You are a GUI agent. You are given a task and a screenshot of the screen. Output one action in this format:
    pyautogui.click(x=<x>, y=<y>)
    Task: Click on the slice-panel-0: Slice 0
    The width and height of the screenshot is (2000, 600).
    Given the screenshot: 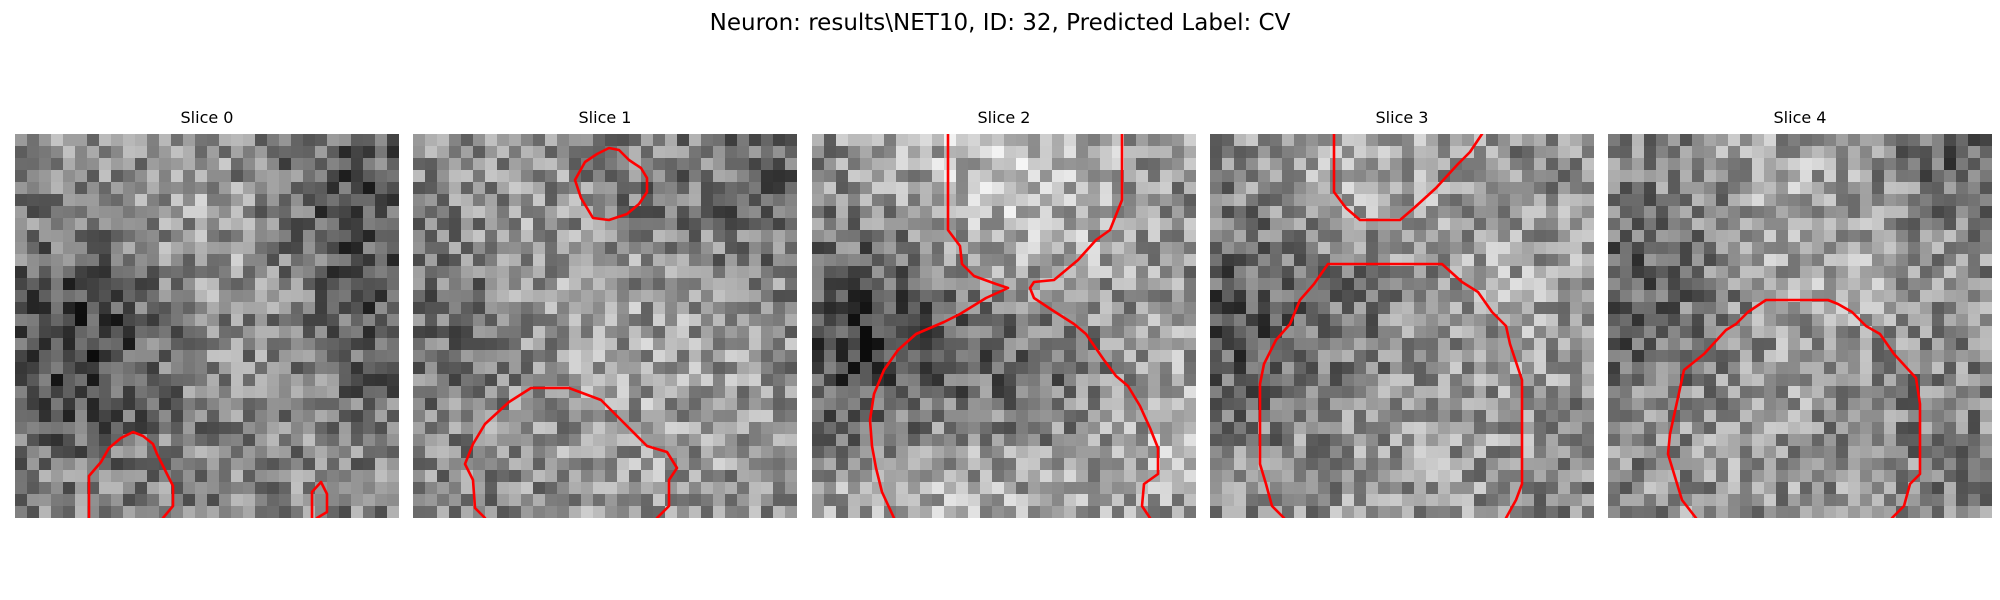 What is the action you would take?
    pyautogui.click(x=207, y=315)
    